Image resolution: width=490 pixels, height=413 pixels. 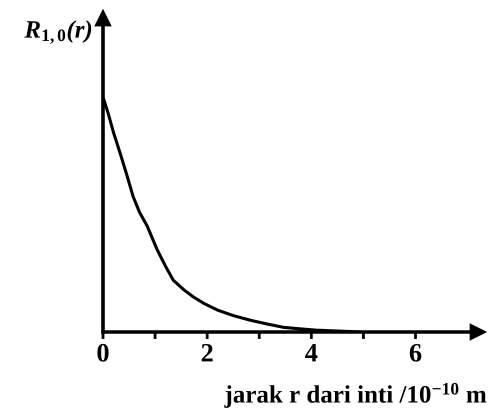 I want to click on x-tick-label: 0, so click(x=103, y=353).